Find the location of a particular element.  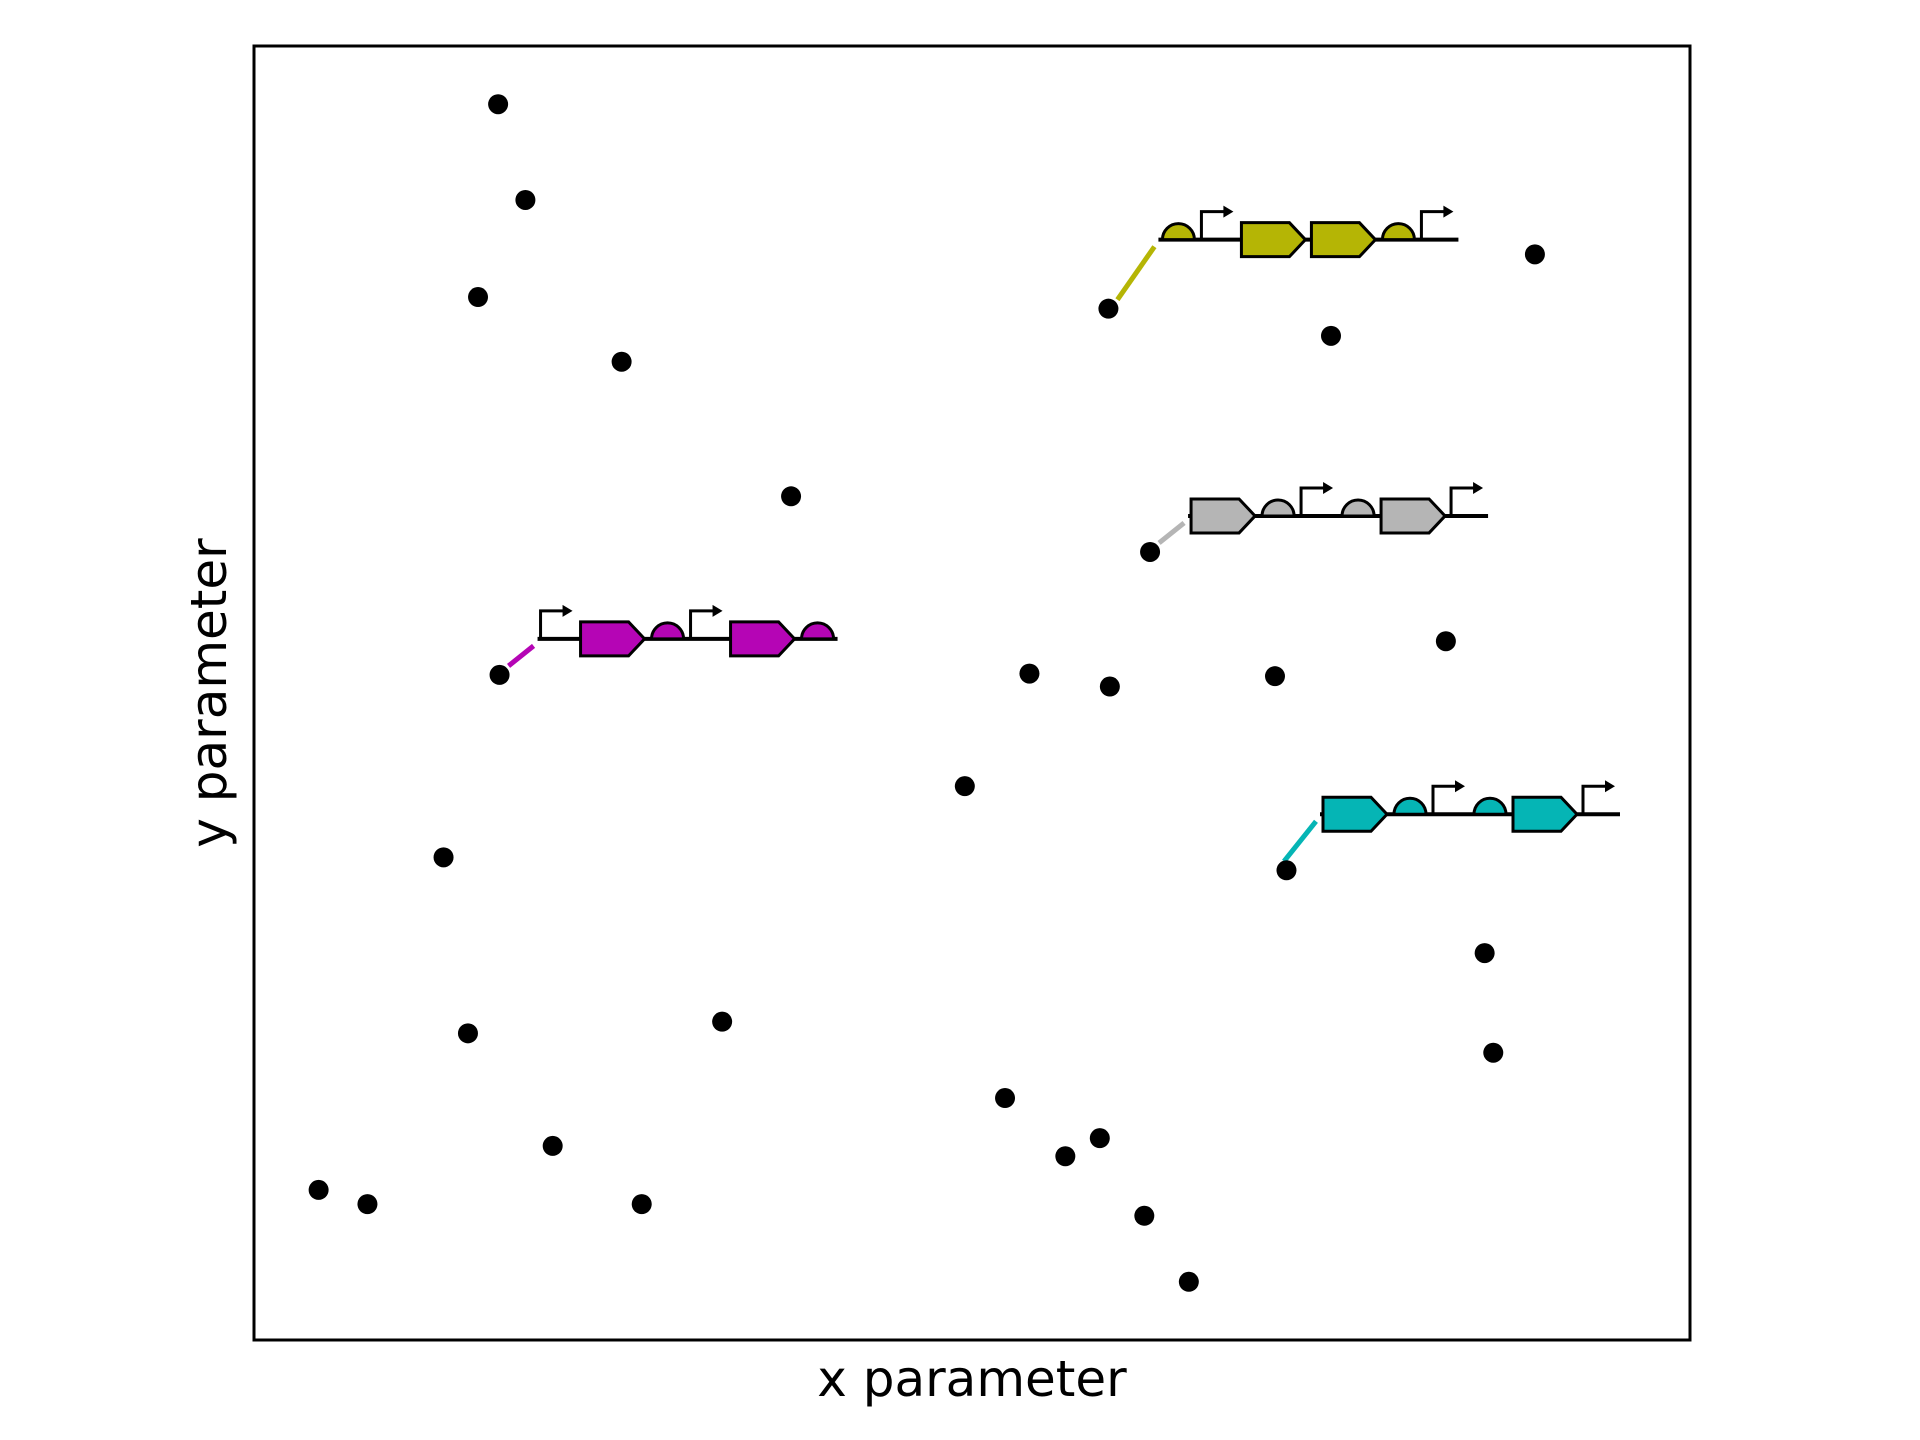

olive-construct is located at coordinates (1287, 253).